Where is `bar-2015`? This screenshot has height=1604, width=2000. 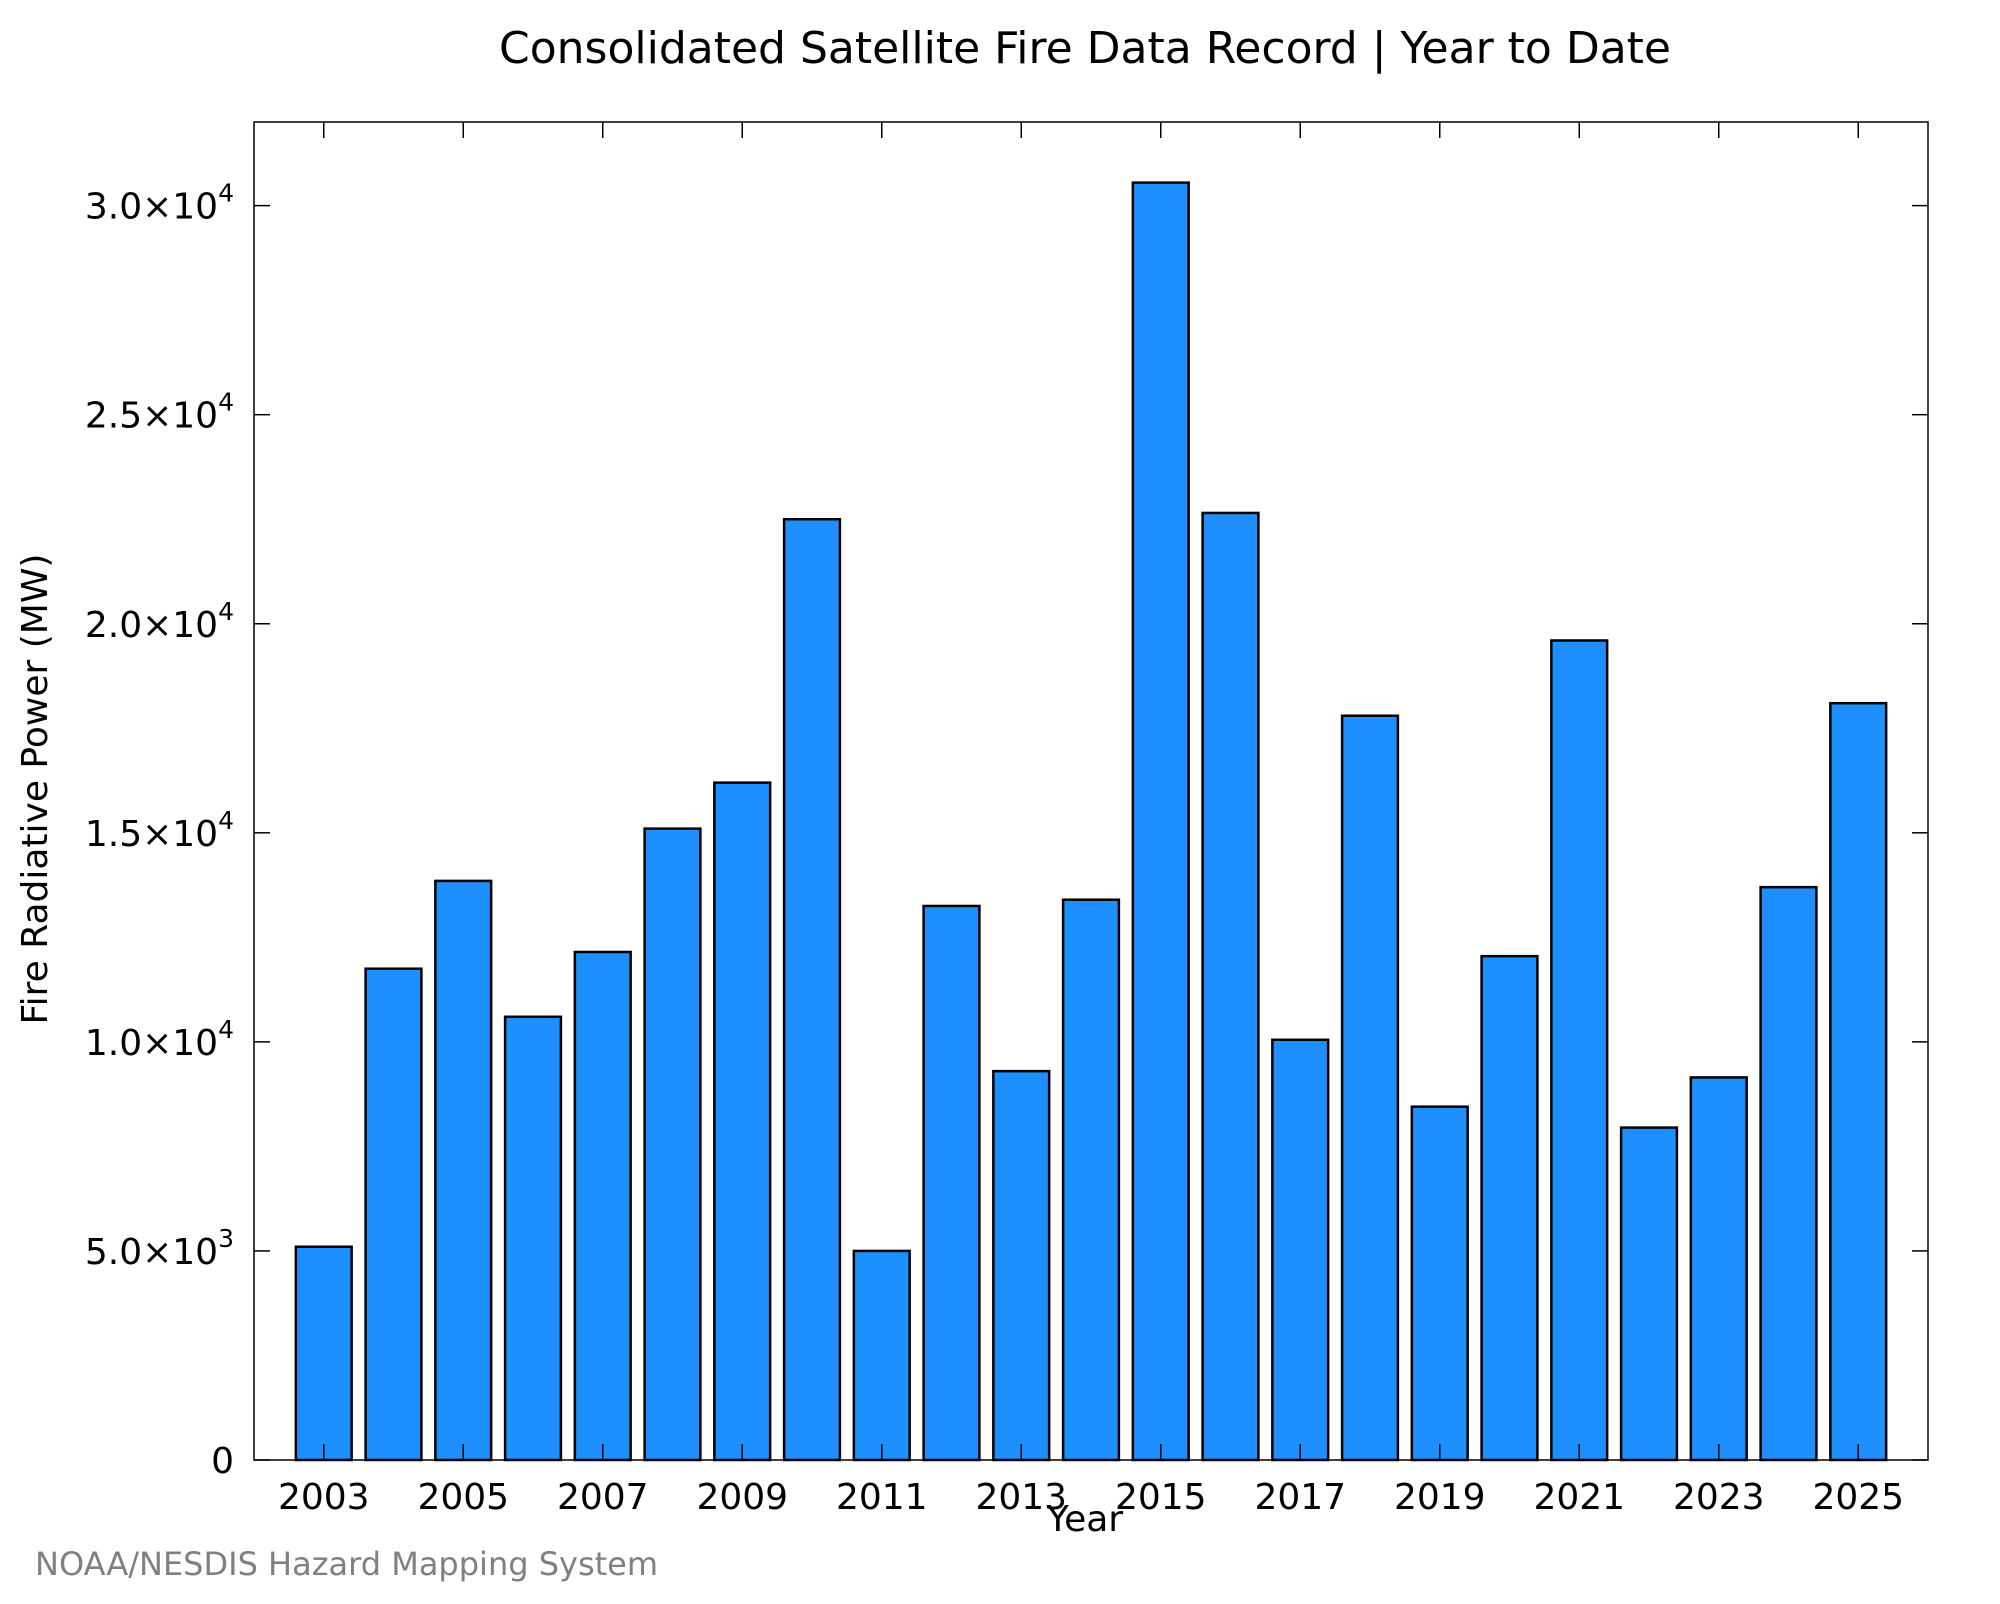 bar-2015 is located at coordinates (1160, 821).